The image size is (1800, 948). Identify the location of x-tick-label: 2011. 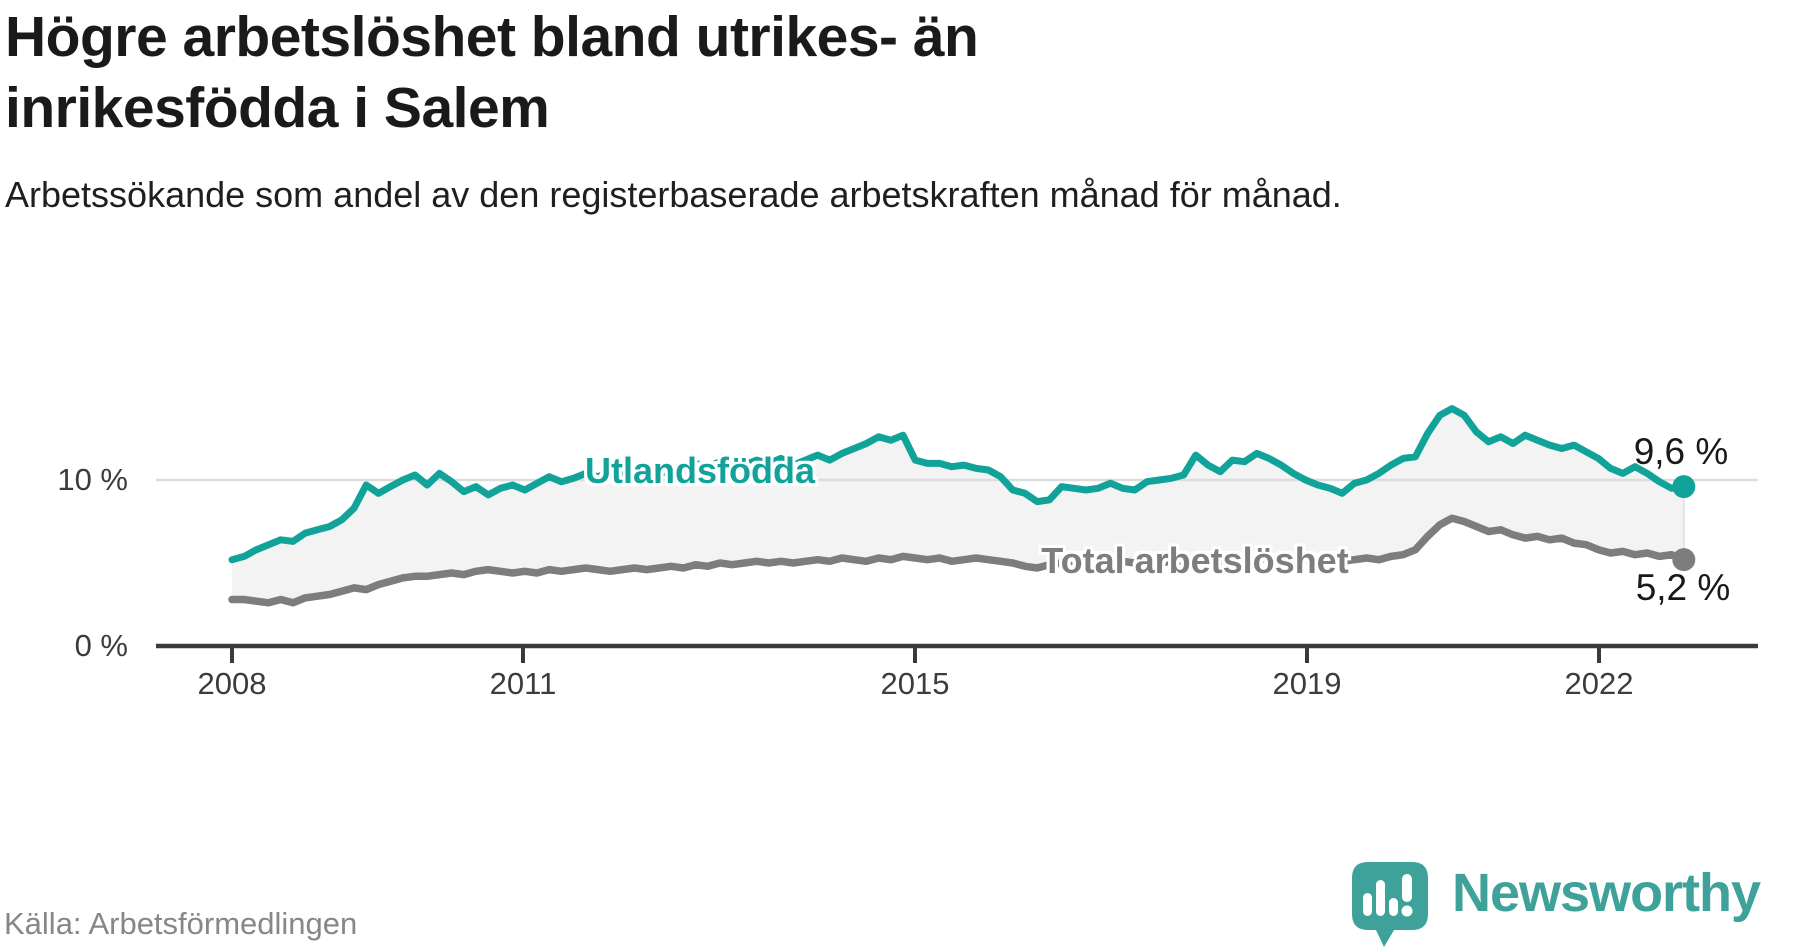
(523, 683).